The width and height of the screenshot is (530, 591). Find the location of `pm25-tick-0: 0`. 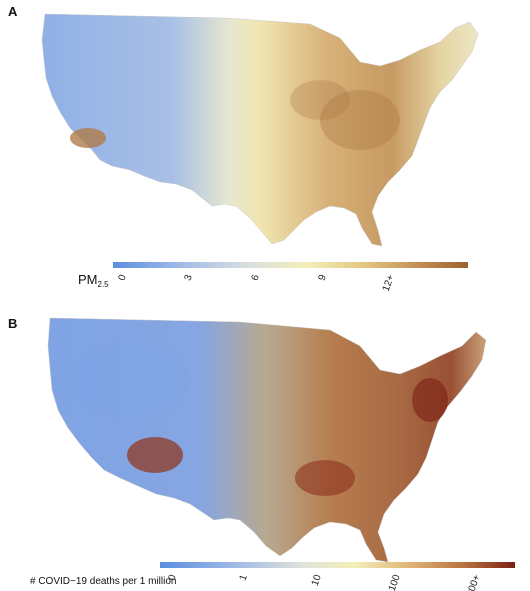

pm25-tick-0: 0 is located at coordinates (123, 277).